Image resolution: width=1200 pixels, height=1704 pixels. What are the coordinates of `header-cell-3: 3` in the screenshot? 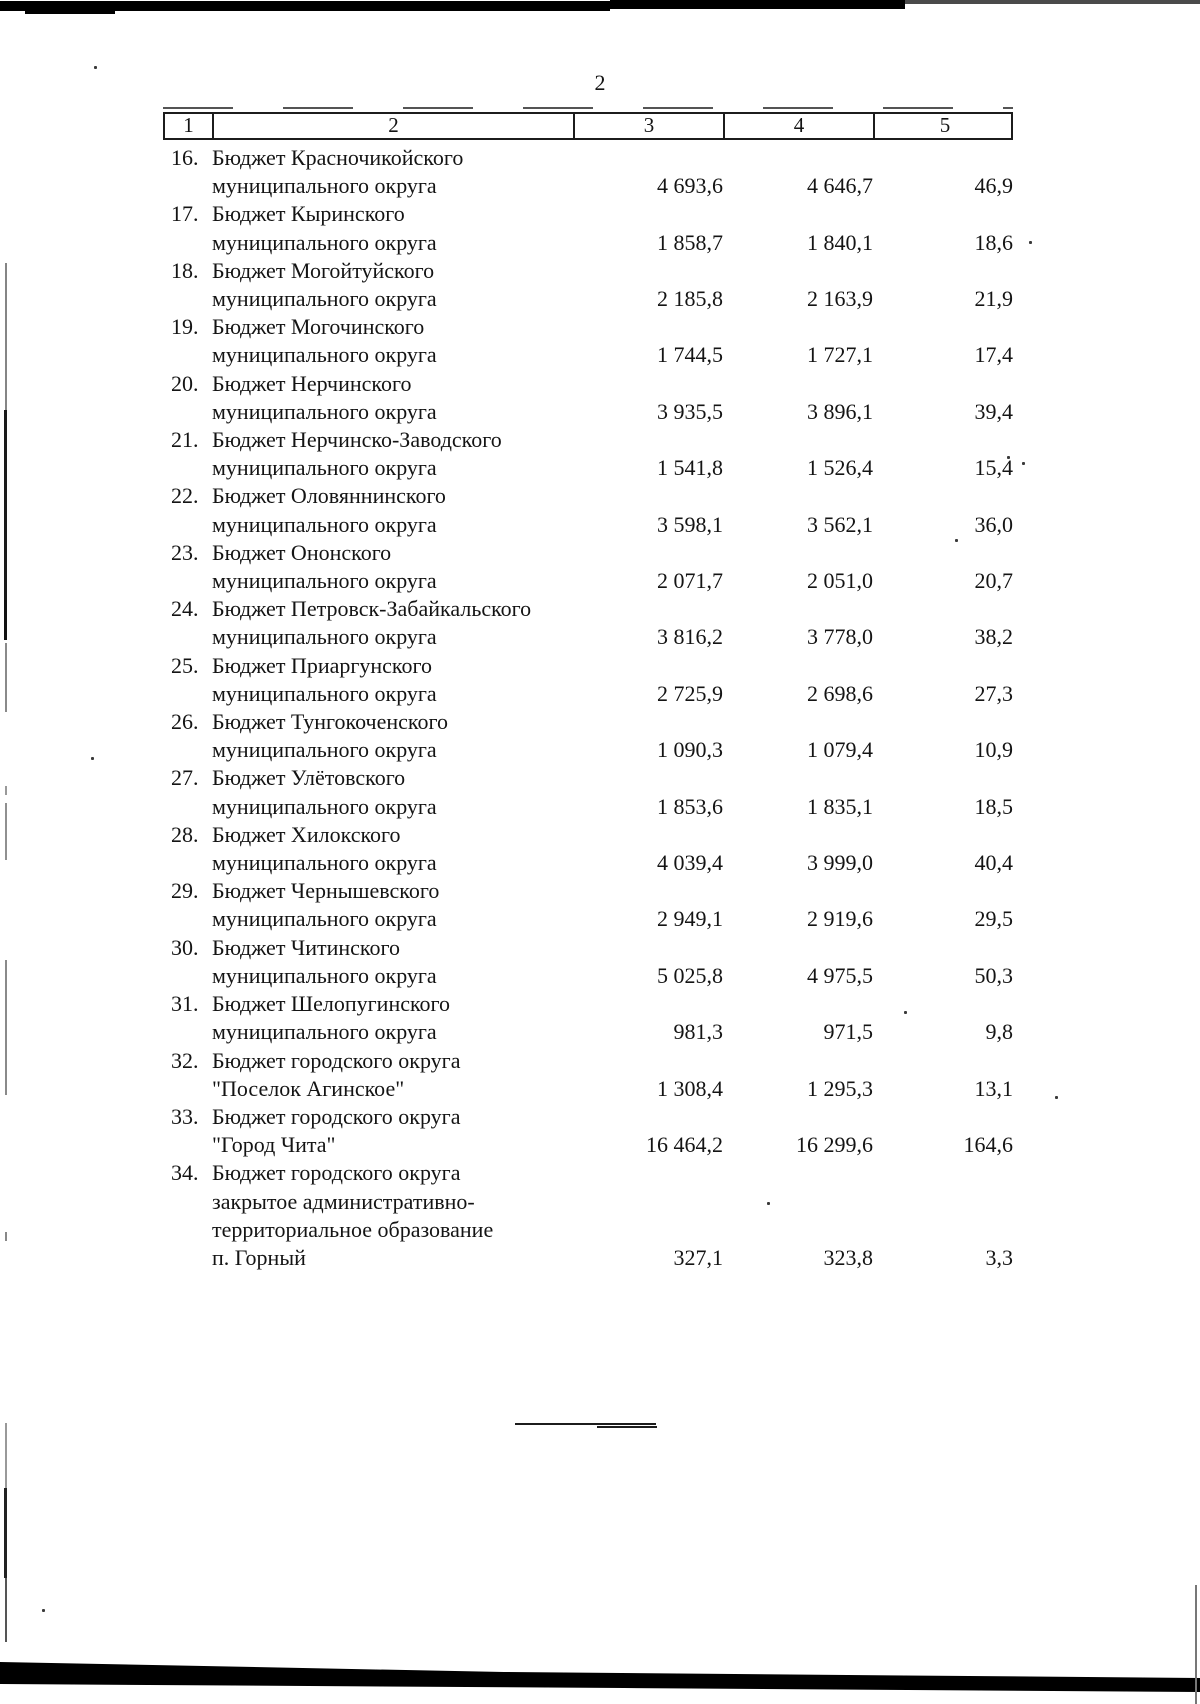 It's located at (650, 126).